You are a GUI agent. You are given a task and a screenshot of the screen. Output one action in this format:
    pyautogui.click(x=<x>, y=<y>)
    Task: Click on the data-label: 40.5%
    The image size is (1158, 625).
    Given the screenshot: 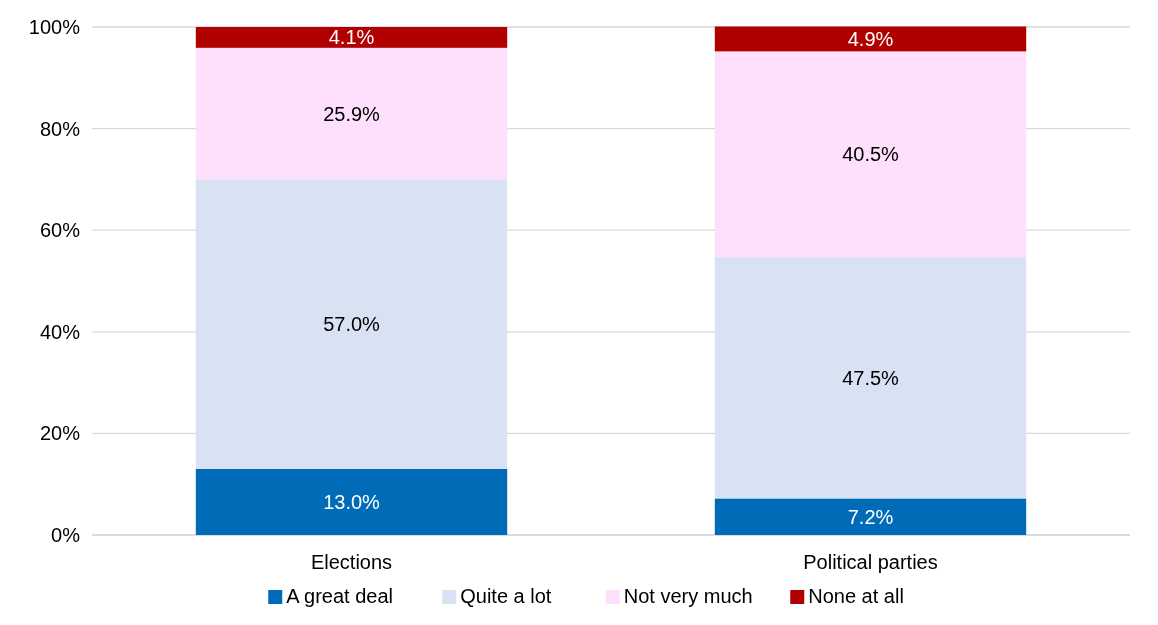 What is the action you would take?
    pyautogui.click(x=871, y=154)
    